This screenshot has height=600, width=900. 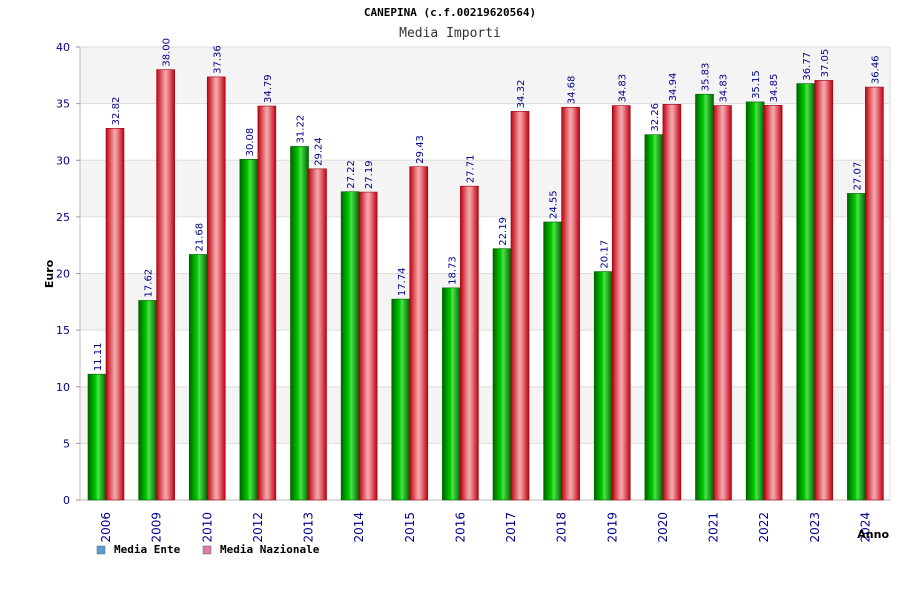 I want to click on data-label: 34.85, so click(x=774, y=88).